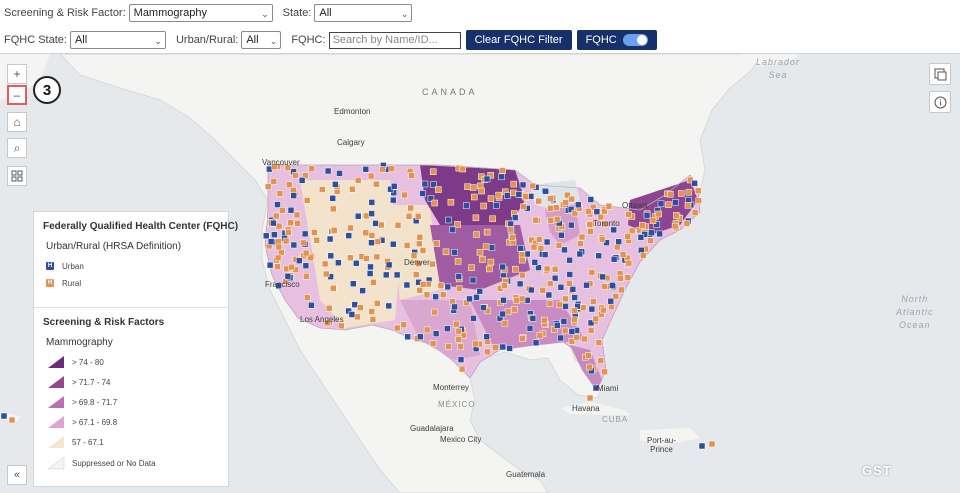  Describe the element at coordinates (17, 176) in the screenshot. I see `layer-list-button` at that location.